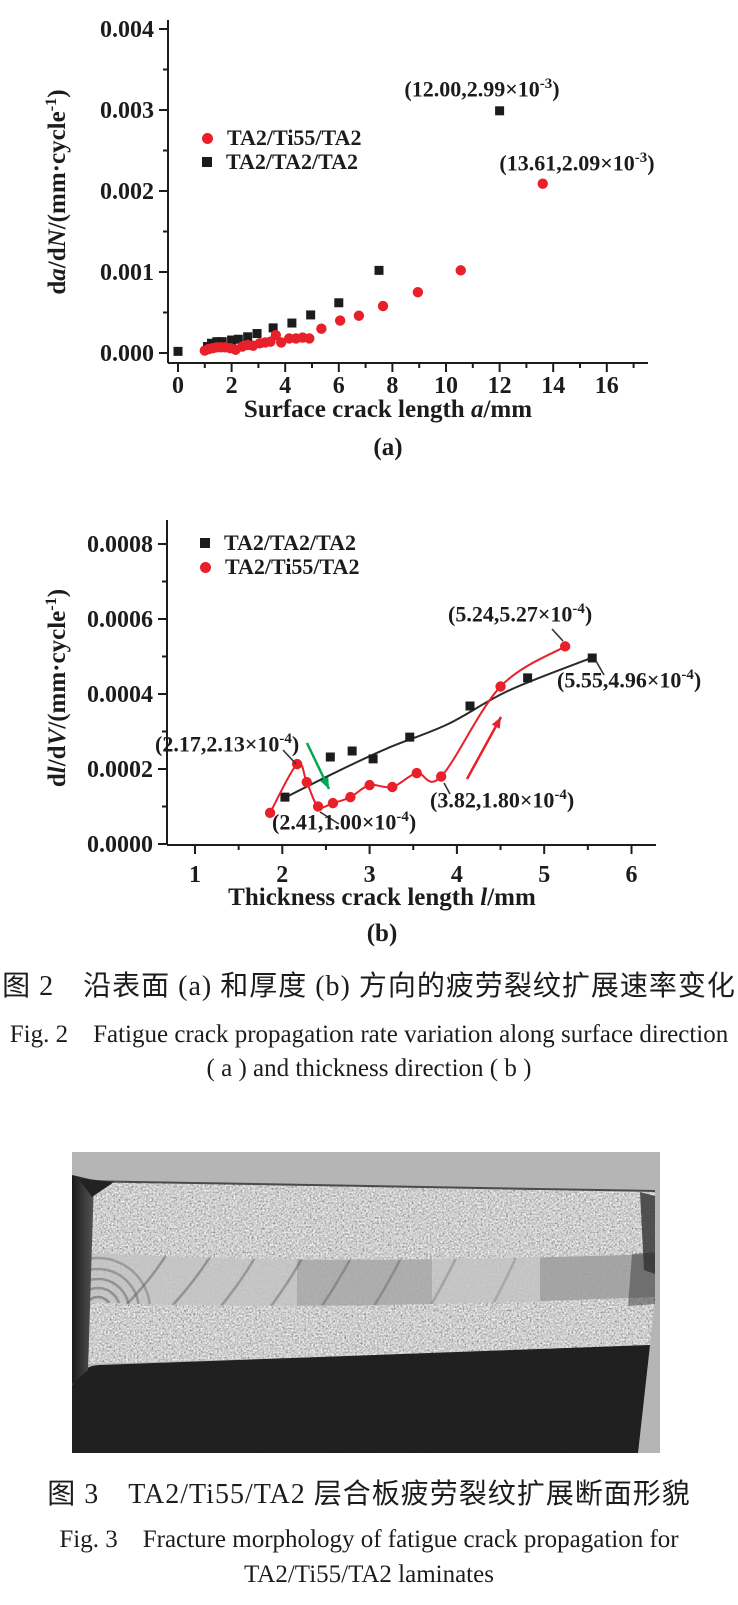 The width and height of the screenshot is (738, 1605). Describe the element at coordinates (607, 386) in the screenshot. I see `svg-text: 16` at that location.